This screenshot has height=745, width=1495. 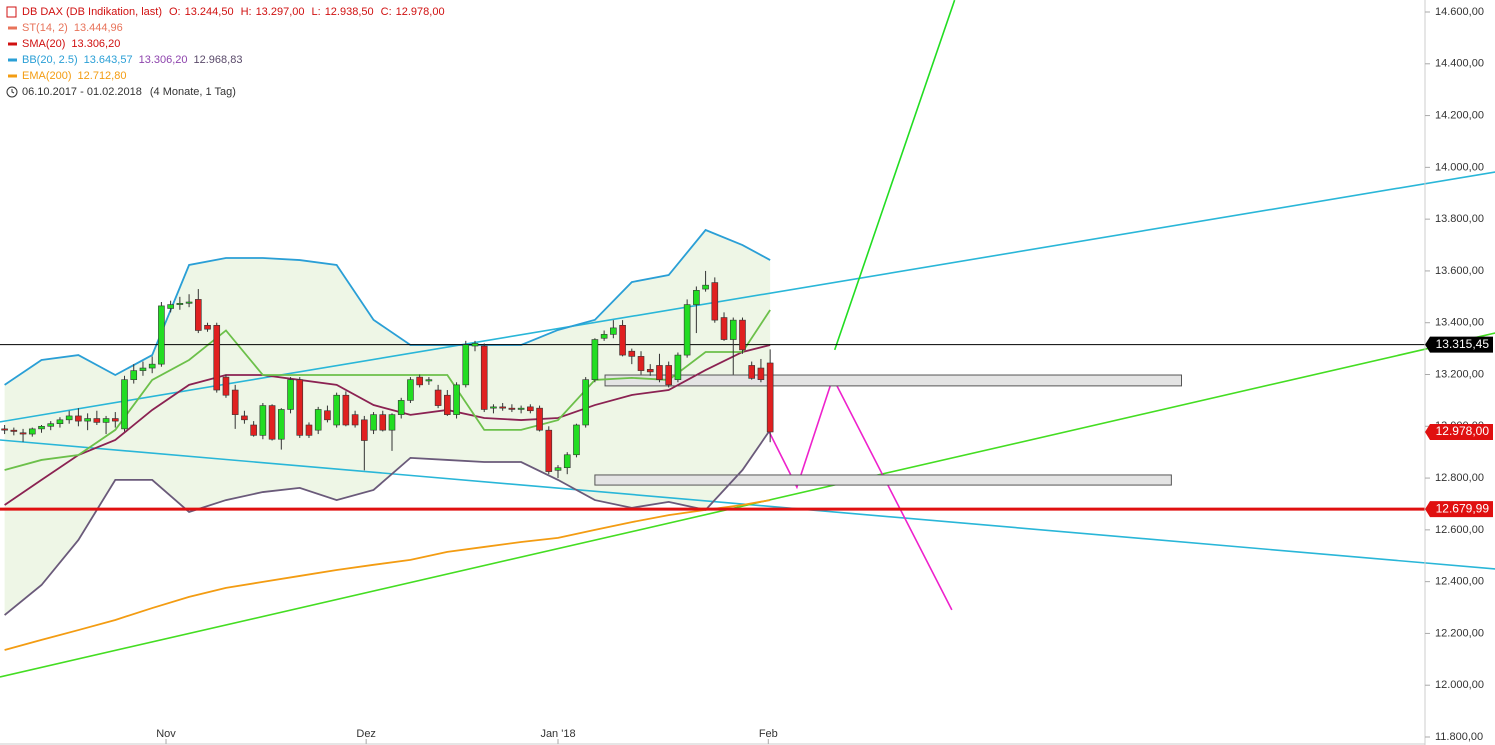 I want to click on y-tick-label: 13.800,00, so click(x=1459, y=219).